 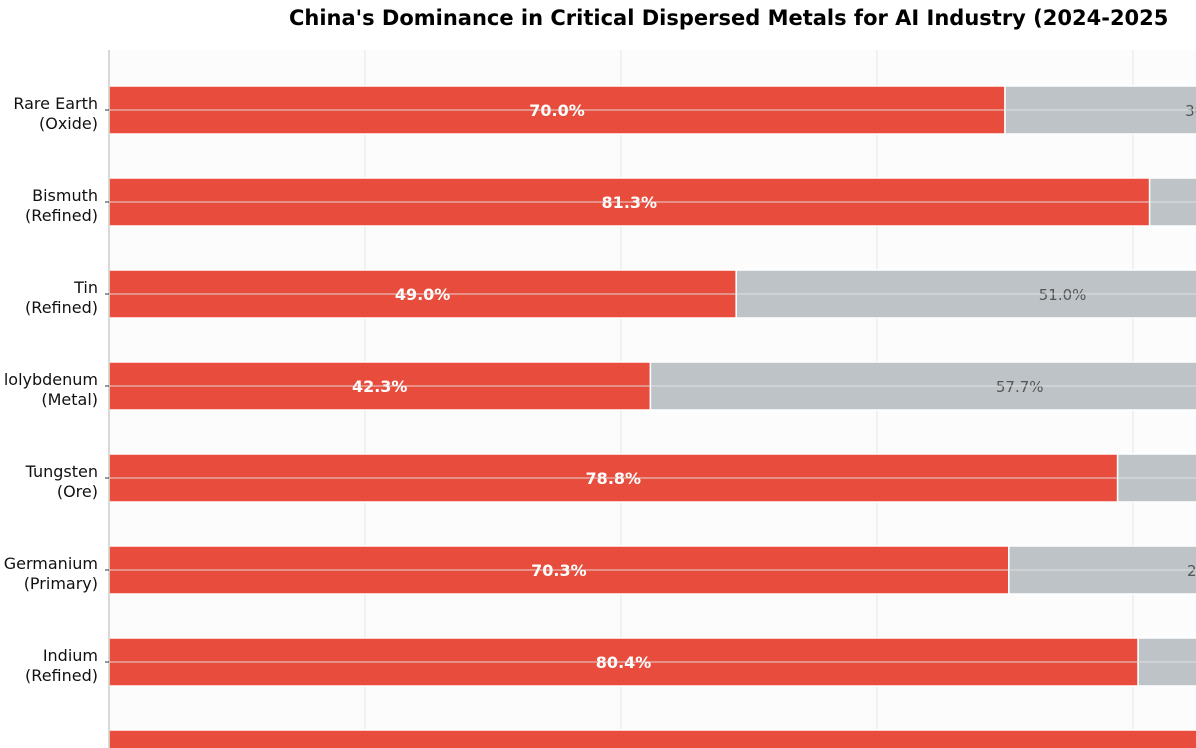 What do you see at coordinates (55, 113) in the screenshot?
I see `y-tick-label: Rare Earth (Oxide)` at bounding box center [55, 113].